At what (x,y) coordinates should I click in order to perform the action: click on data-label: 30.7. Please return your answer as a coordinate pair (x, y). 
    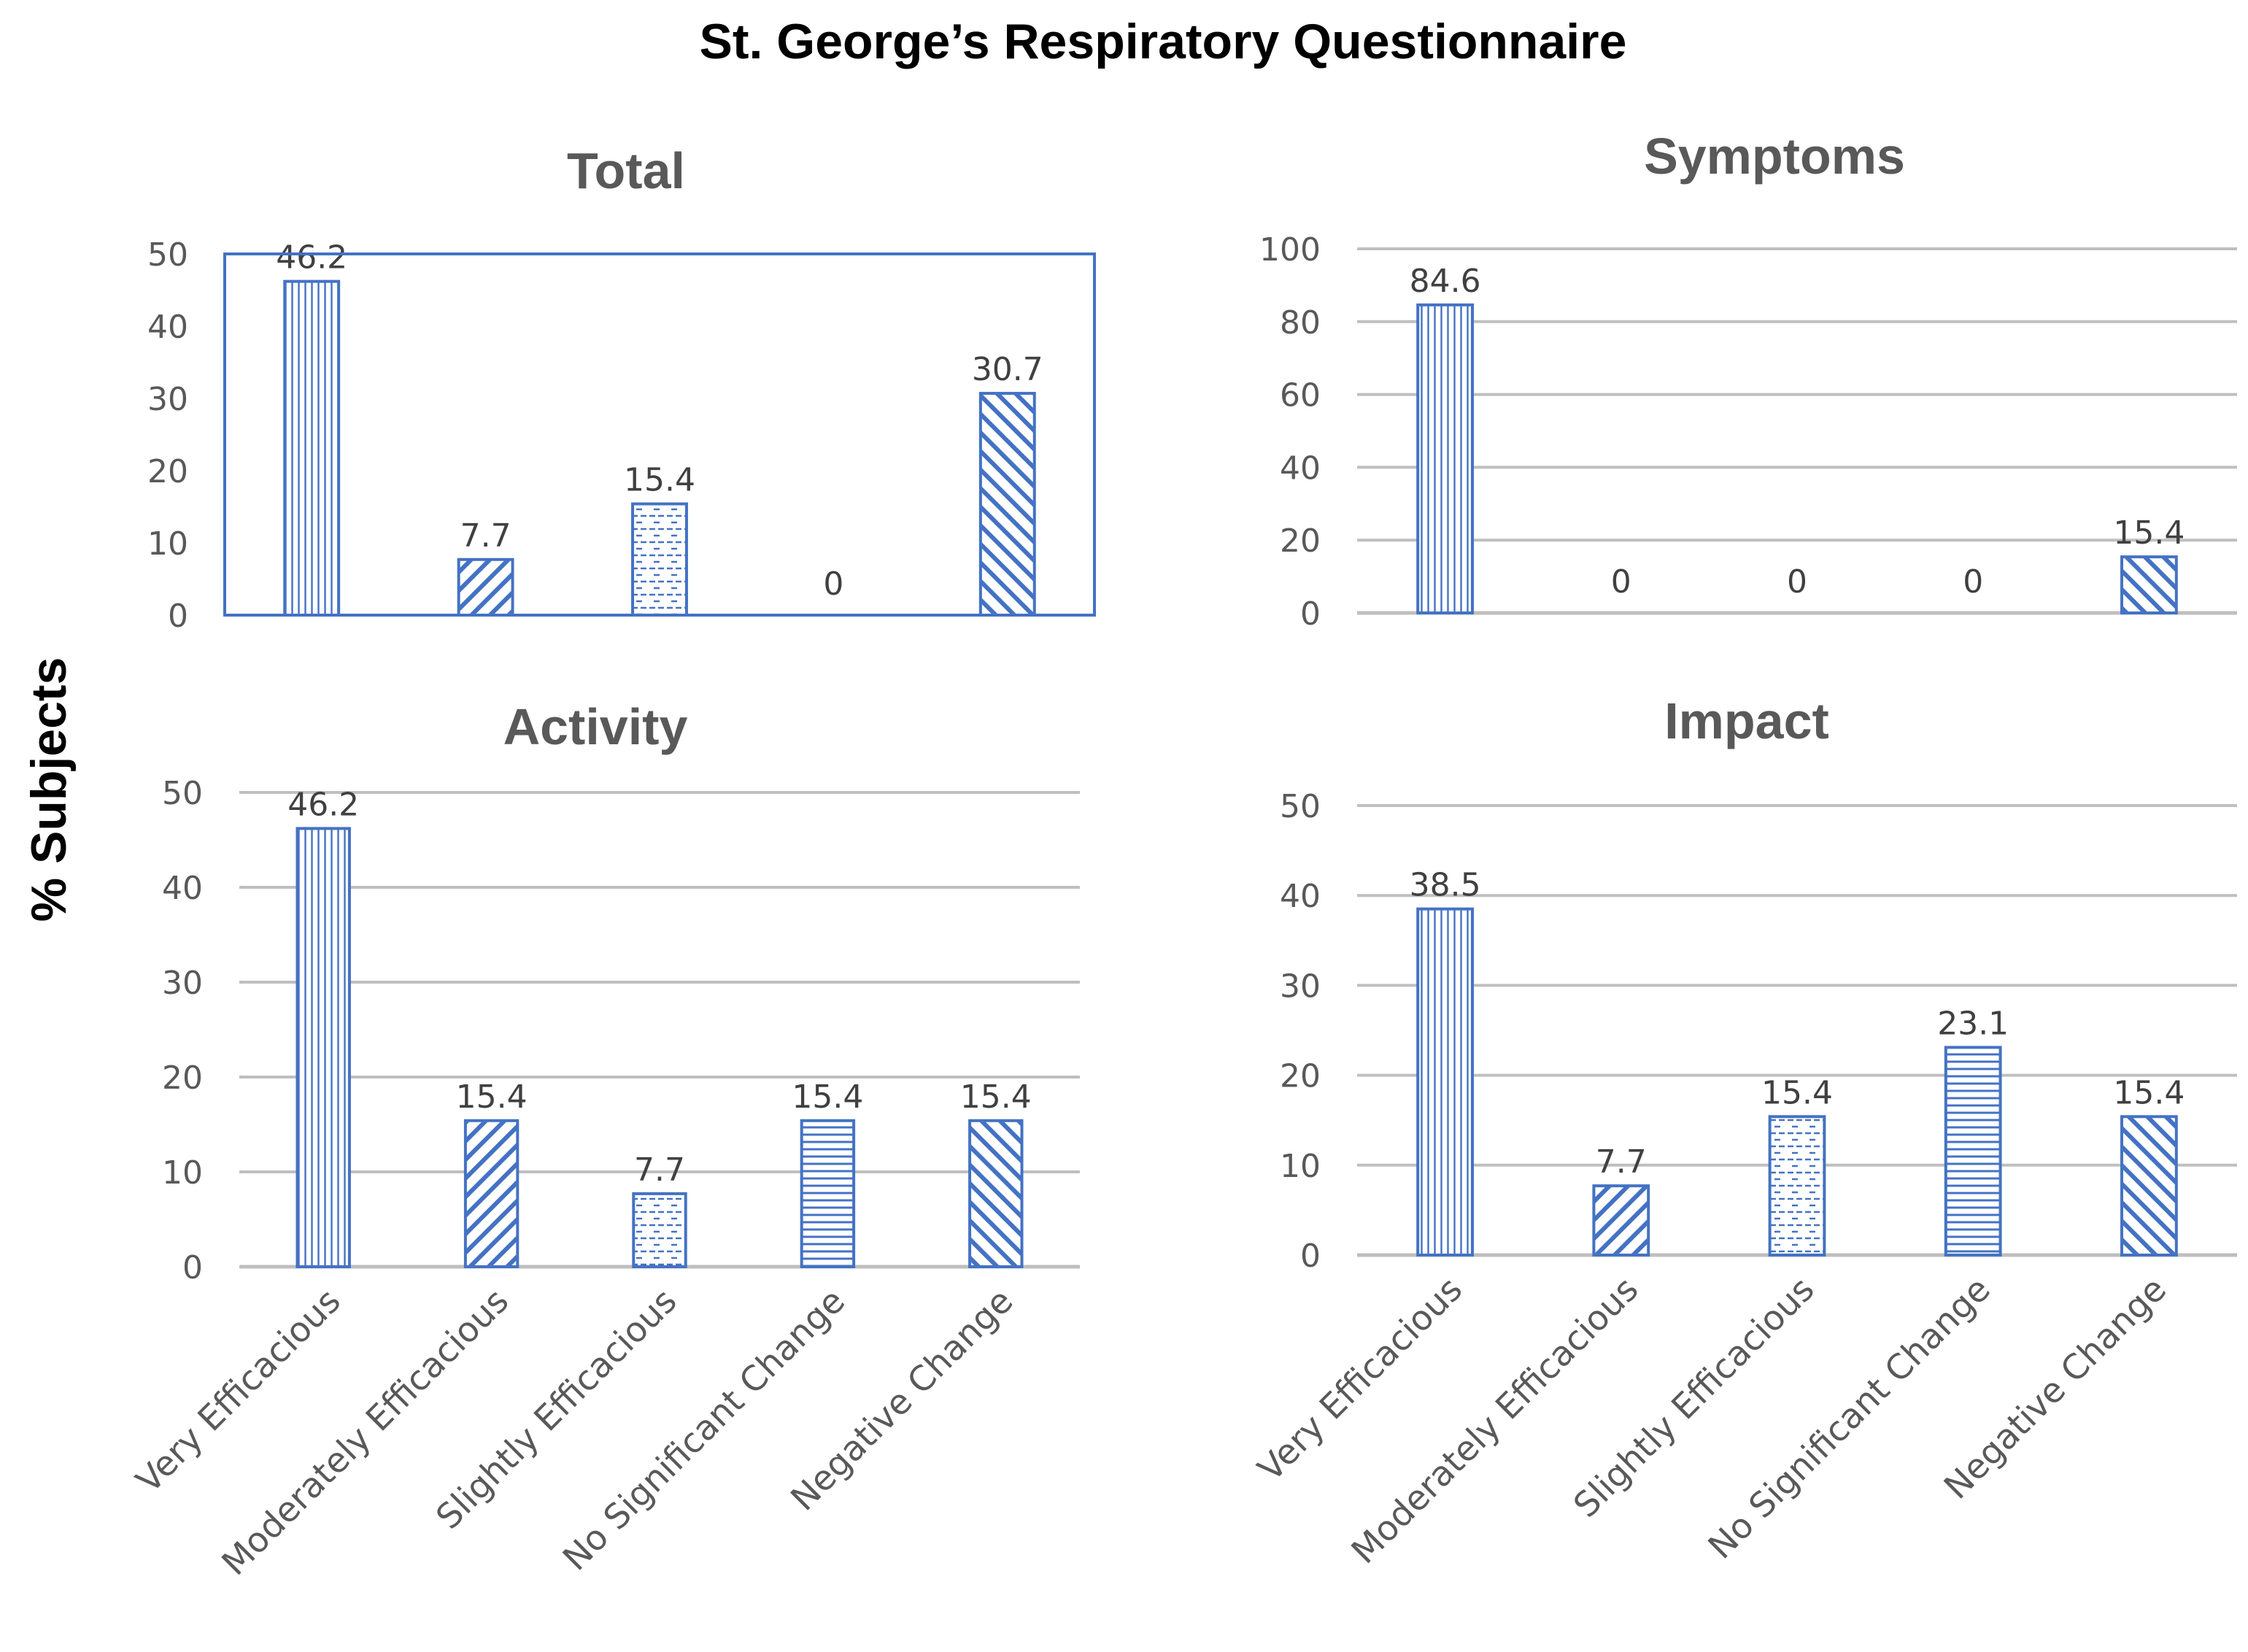
    Looking at the image, I should click on (1007, 369).